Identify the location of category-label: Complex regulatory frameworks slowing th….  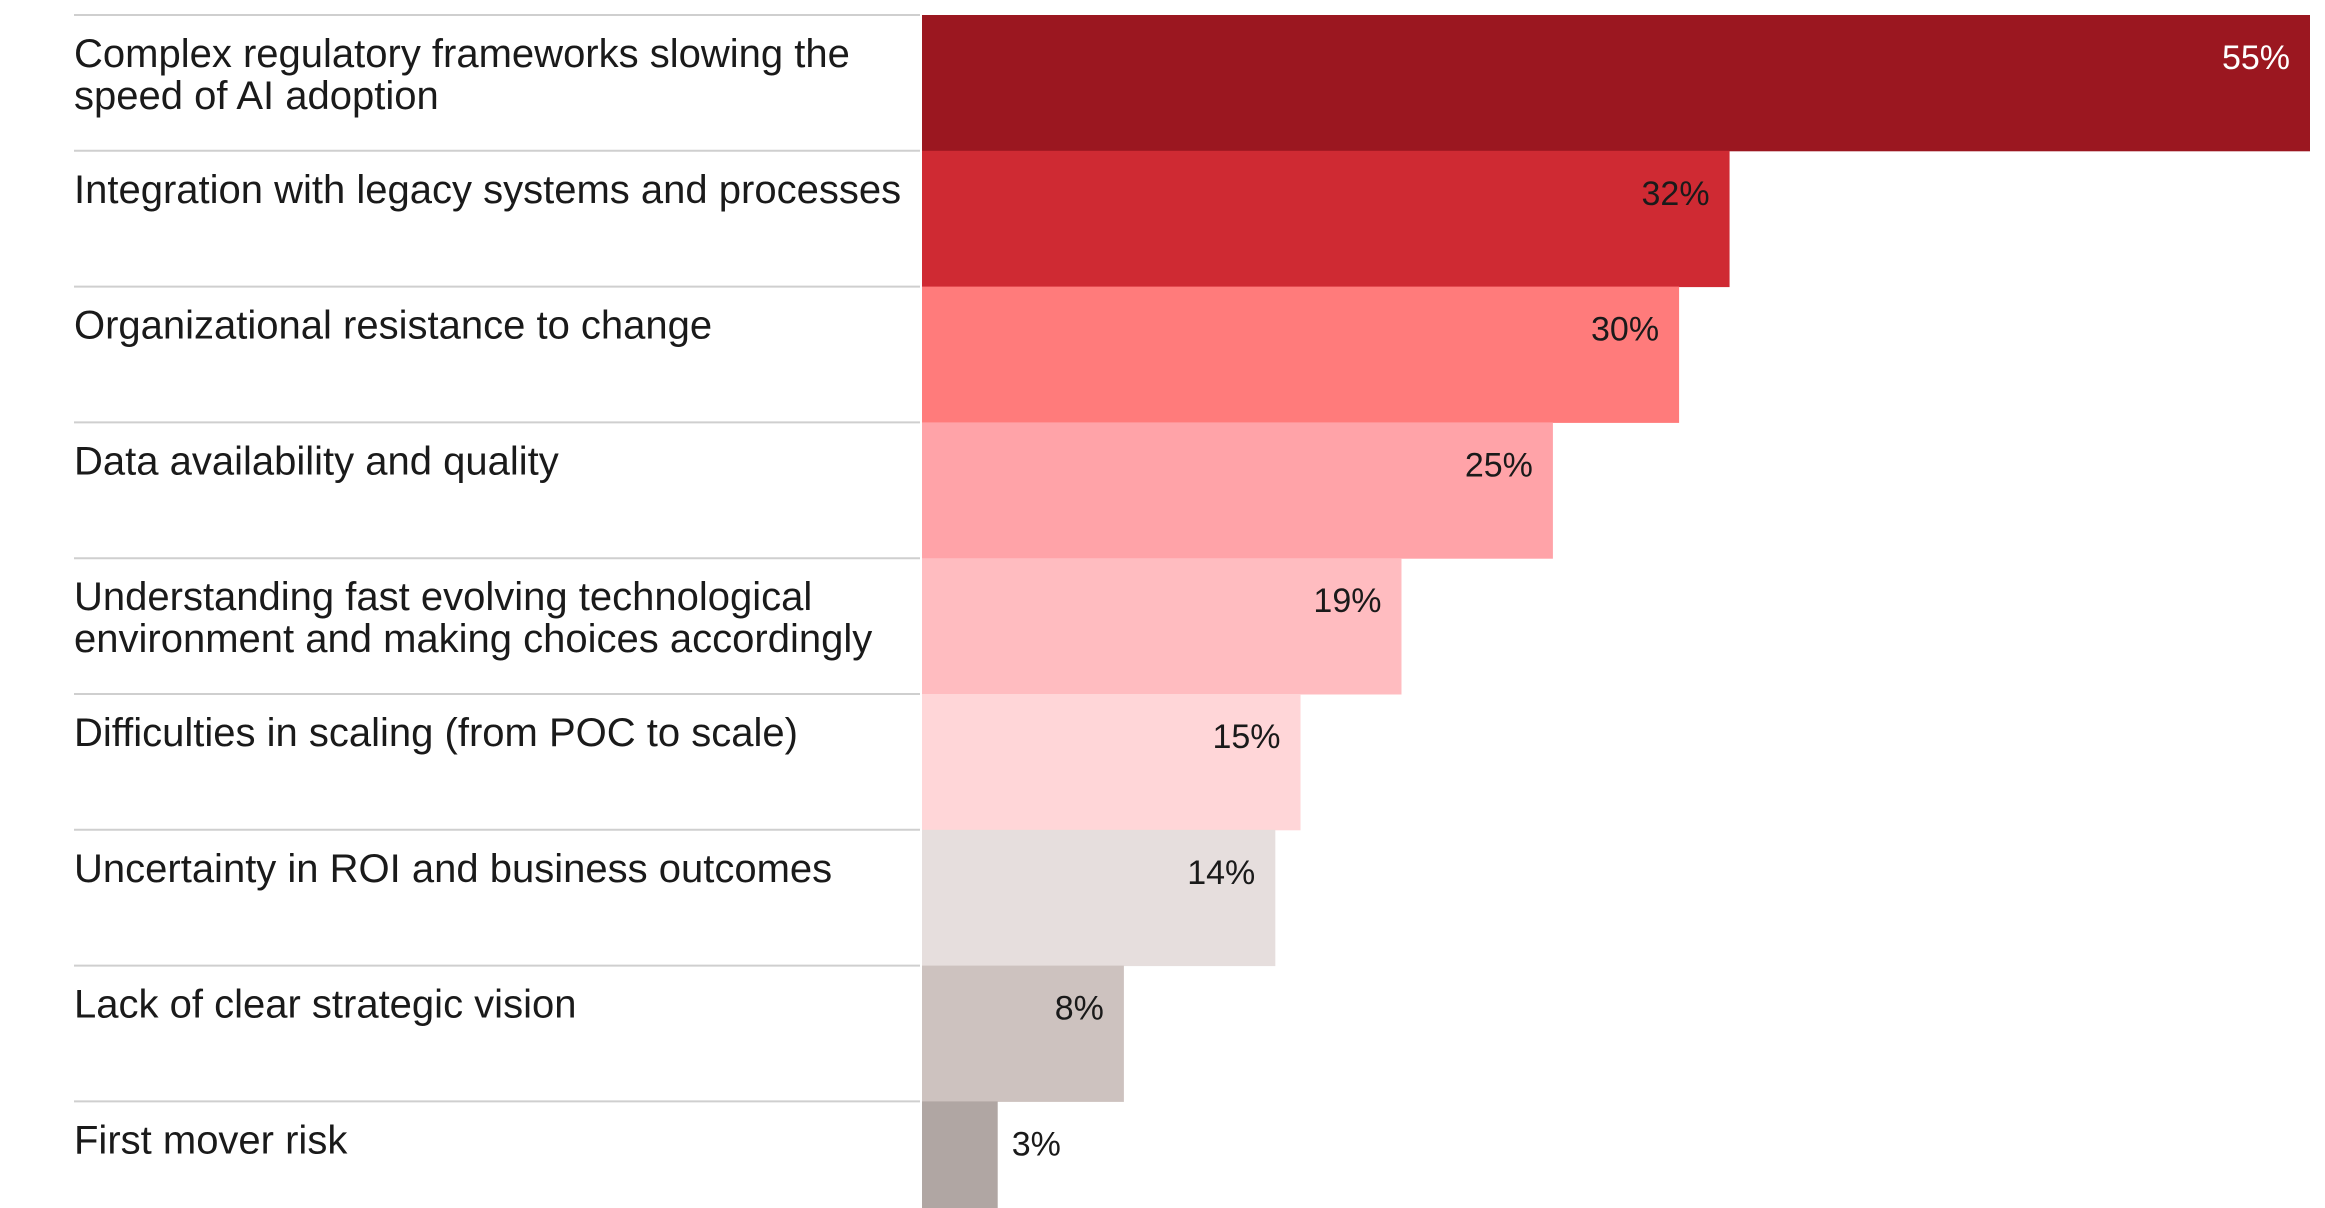
(462, 75).